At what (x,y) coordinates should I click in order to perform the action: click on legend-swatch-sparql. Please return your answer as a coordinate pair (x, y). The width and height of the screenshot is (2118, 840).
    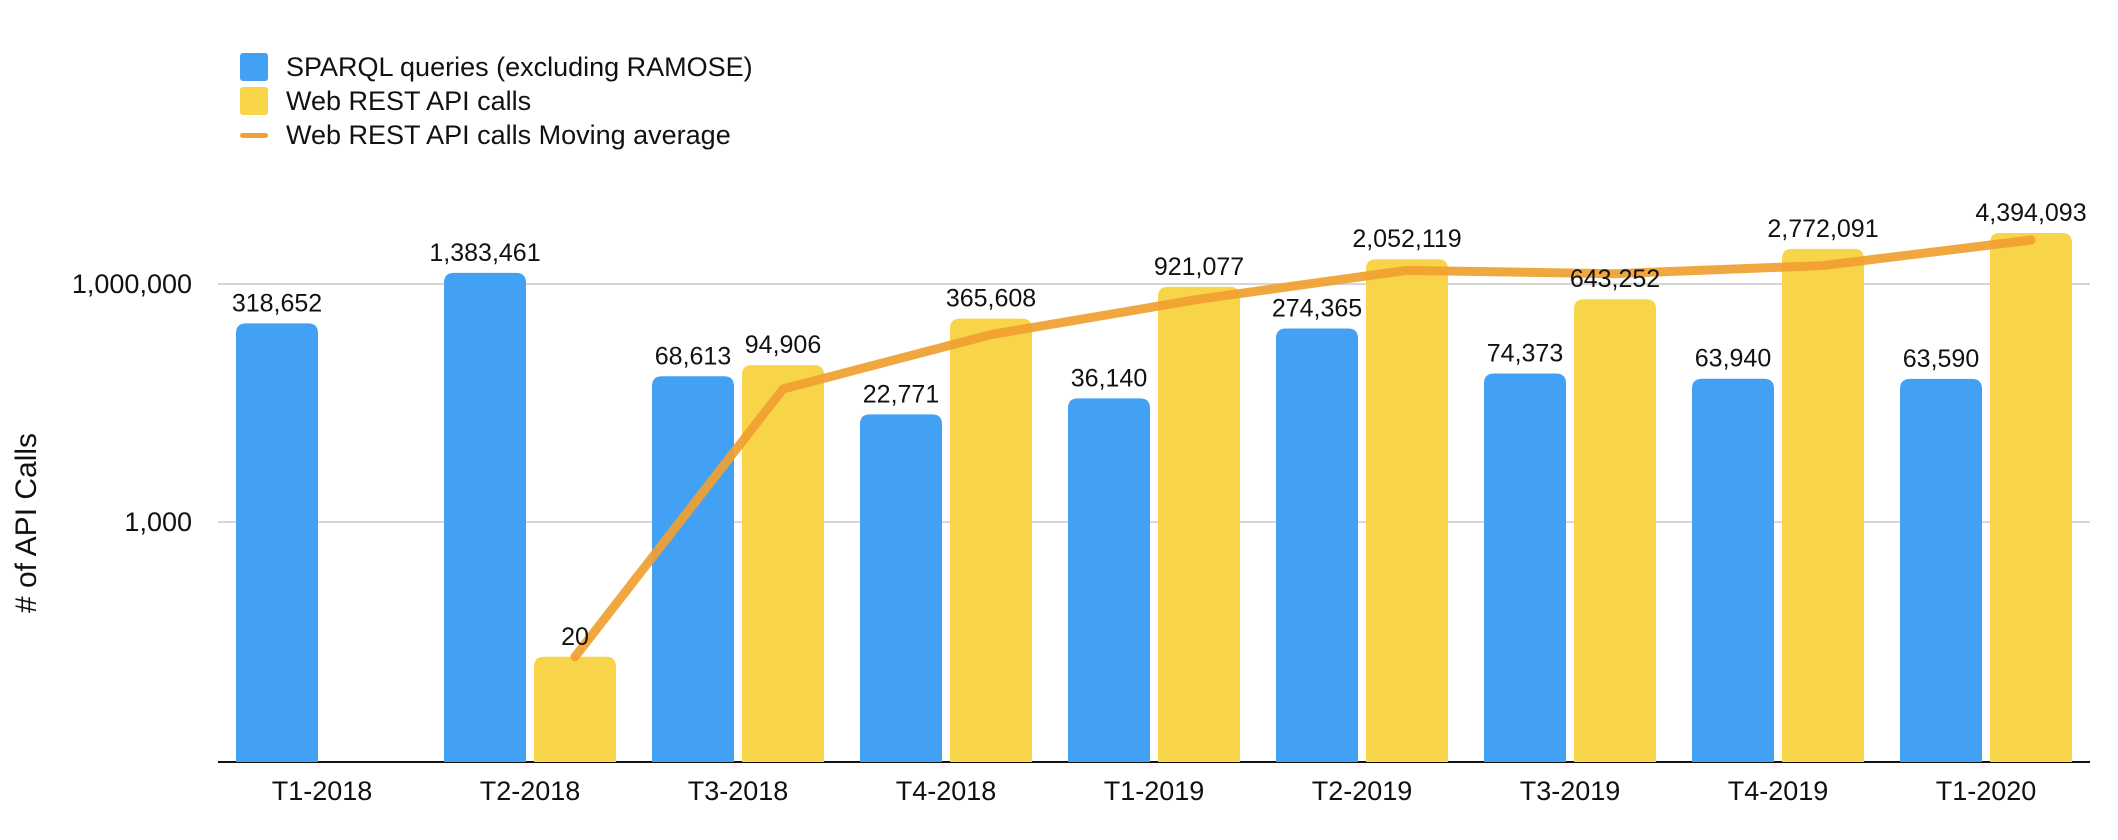
    Looking at the image, I should click on (254, 67).